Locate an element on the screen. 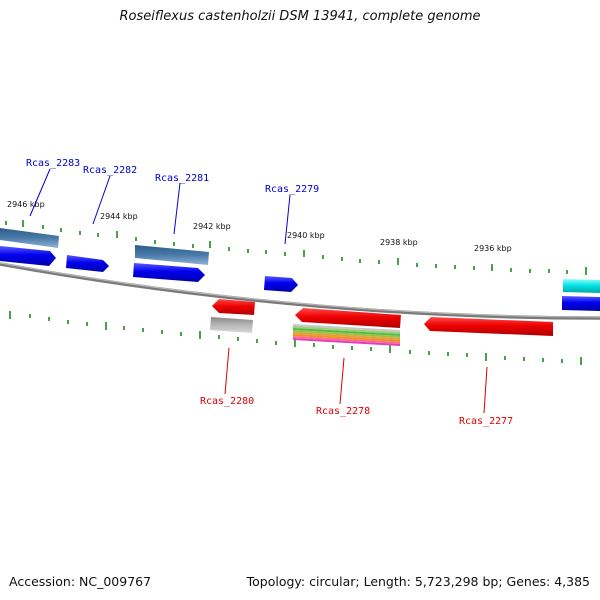  gene-label-forward: Rcas_2279 is located at coordinates (292, 189).